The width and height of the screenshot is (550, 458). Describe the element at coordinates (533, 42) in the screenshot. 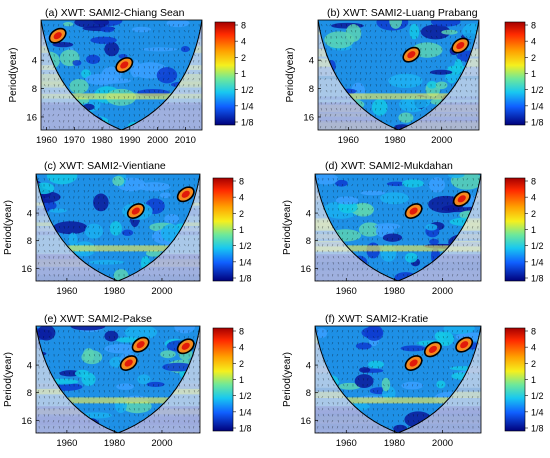

I see `colorbar-tick-label: 4` at that location.